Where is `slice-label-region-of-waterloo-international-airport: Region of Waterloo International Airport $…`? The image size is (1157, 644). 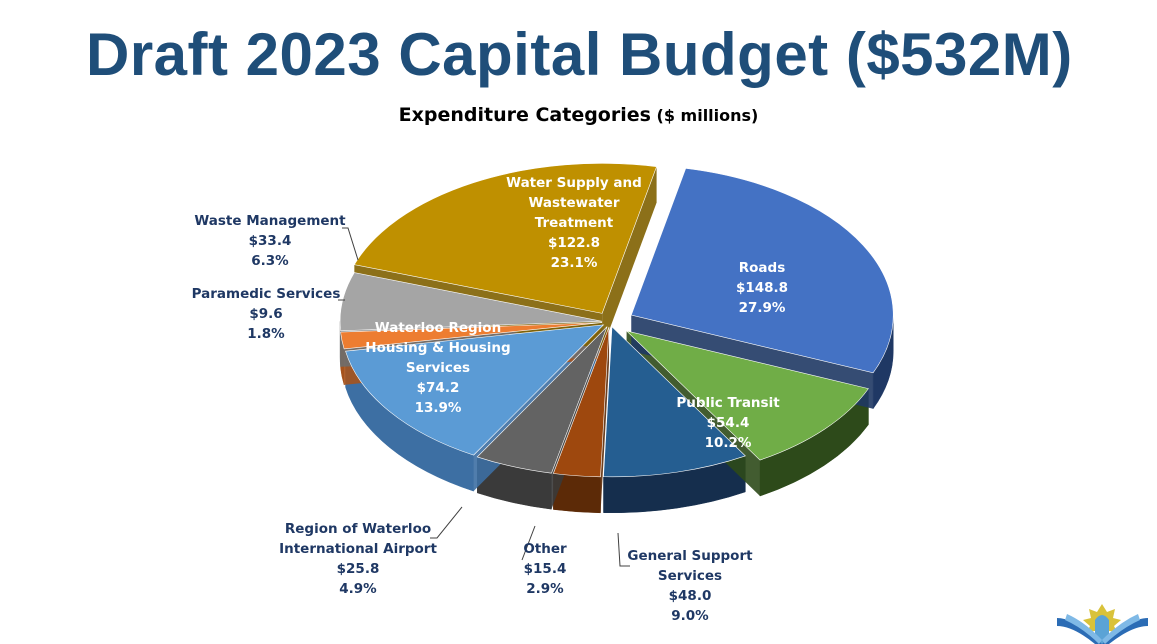
slice-label-region-of-waterloo-international-airport: Region of Waterloo International Airport $… is located at coordinates (358, 559).